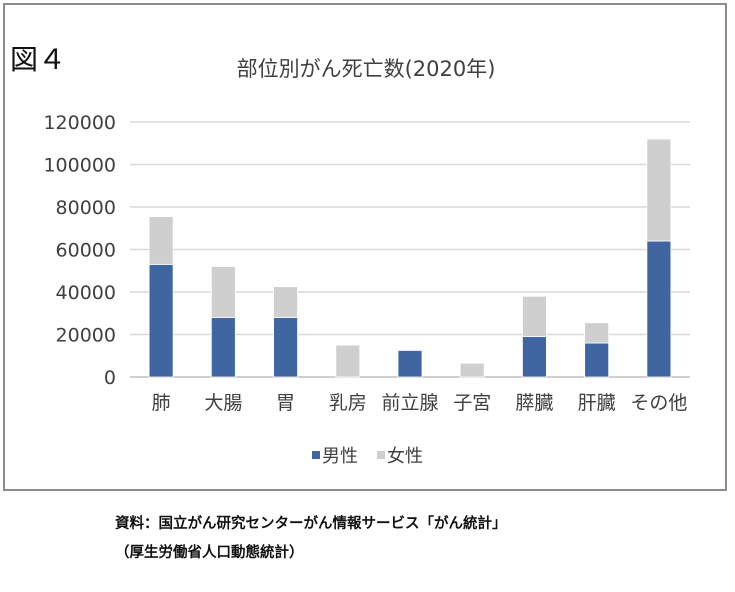 The height and width of the screenshot is (592, 735). Describe the element at coordinates (86, 208) in the screenshot. I see `y-tick-label: 80000` at that location.